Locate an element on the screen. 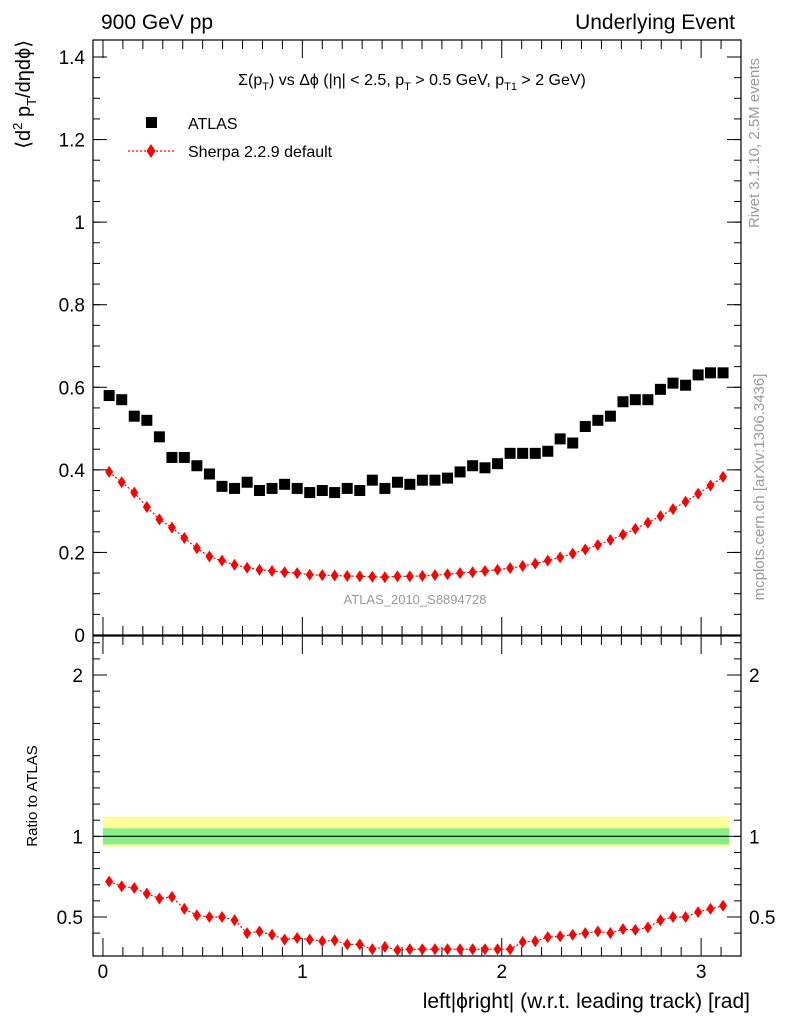 This screenshot has width=786, height=1024. main-ytick-label: 1.4 is located at coordinates (72, 58).